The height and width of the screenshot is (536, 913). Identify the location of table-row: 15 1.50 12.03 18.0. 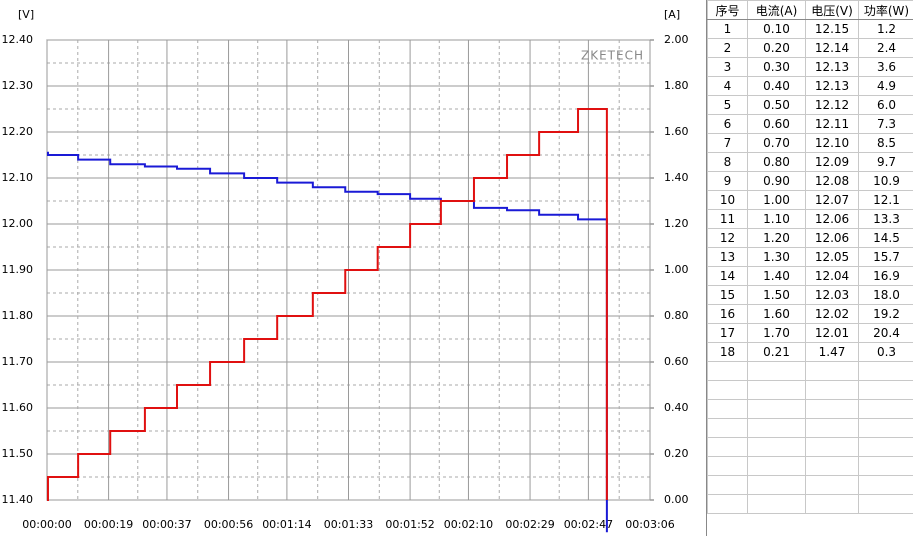
(810, 295).